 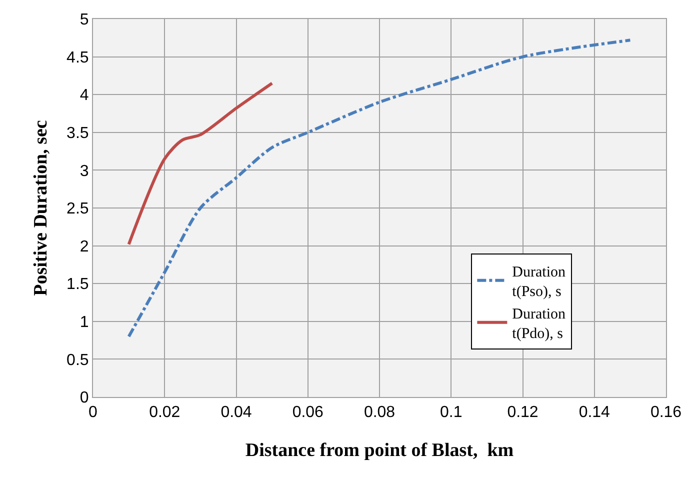 I want to click on y-tick-label: 3.5, so click(x=77, y=133).